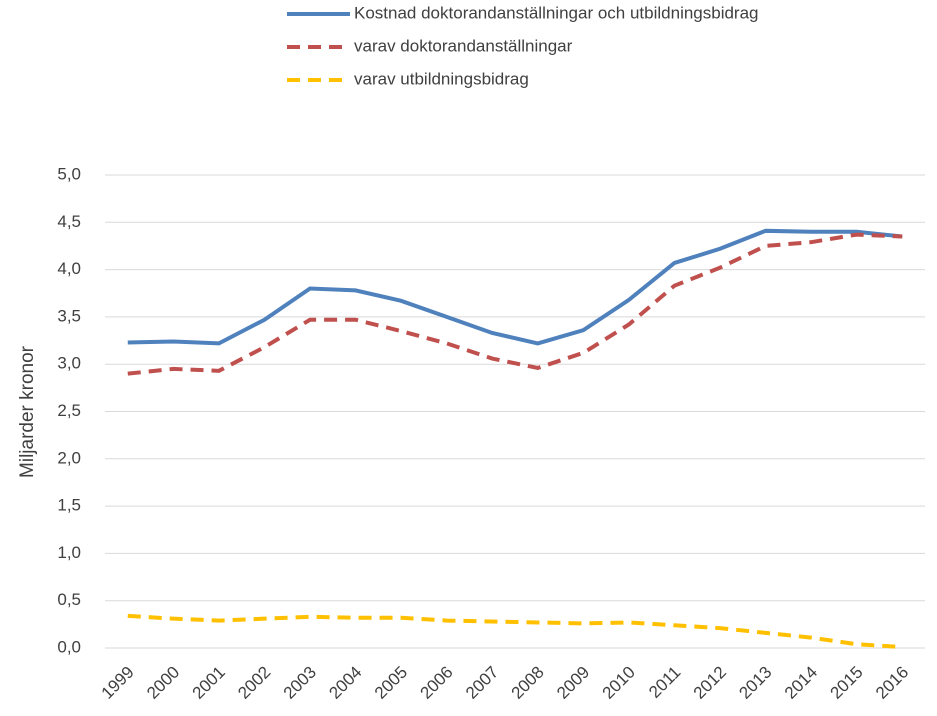  I want to click on y-axis-label: Miljarder kronor, so click(27, 411).